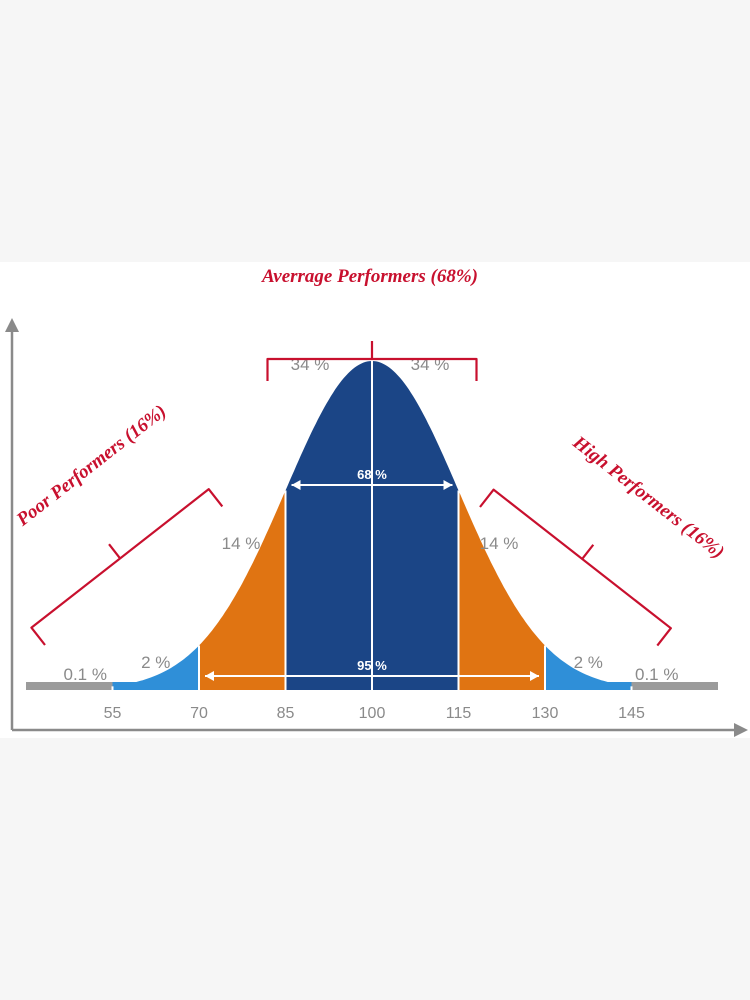  I want to click on high-bracket-wrap, so click(575, 567).